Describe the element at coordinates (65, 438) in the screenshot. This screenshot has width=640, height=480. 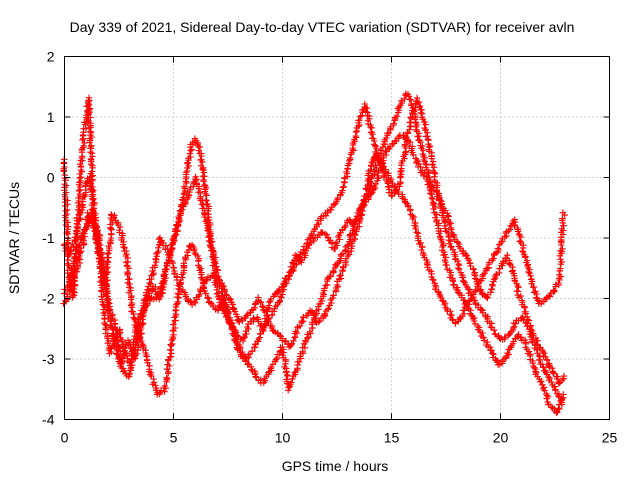
I see `x-tick-label: 0` at that location.